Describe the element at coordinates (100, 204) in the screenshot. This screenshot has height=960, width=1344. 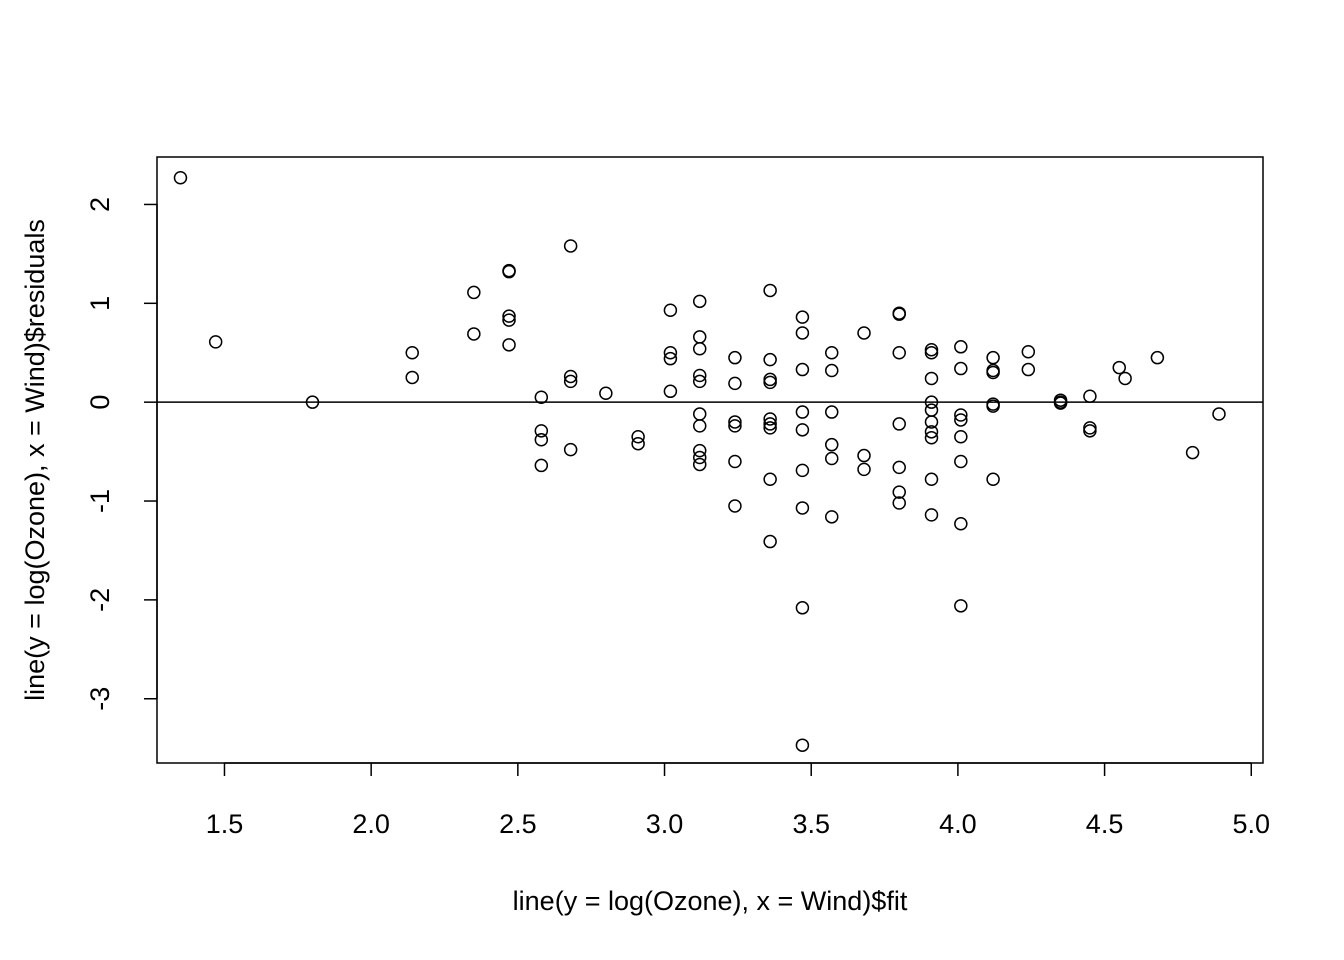
I see `y-tick-label: 2` at that location.